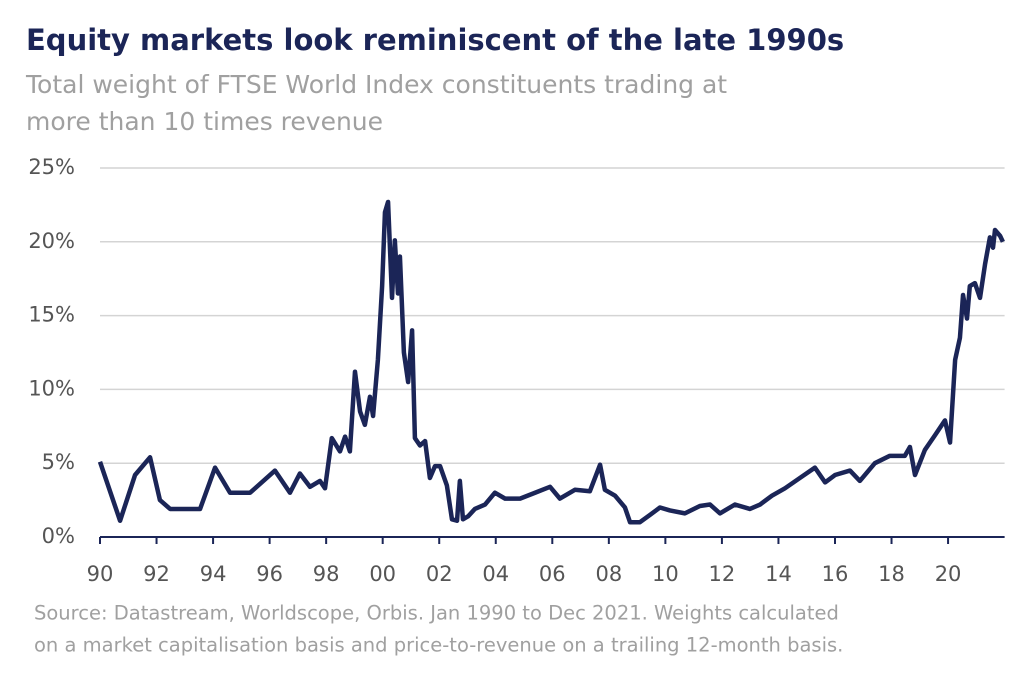  I want to click on x-tick-label: 20, so click(948, 574).